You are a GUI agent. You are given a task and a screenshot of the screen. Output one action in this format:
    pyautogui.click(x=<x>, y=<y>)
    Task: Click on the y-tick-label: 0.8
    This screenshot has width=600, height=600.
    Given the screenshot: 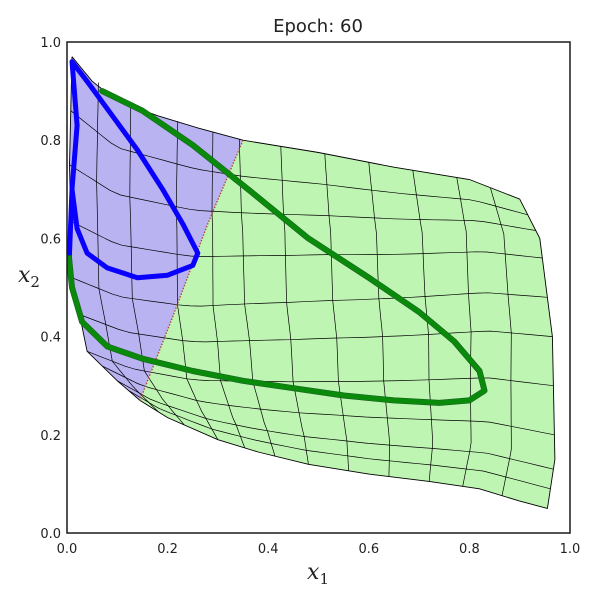 What is the action you would take?
    pyautogui.click(x=50, y=141)
    